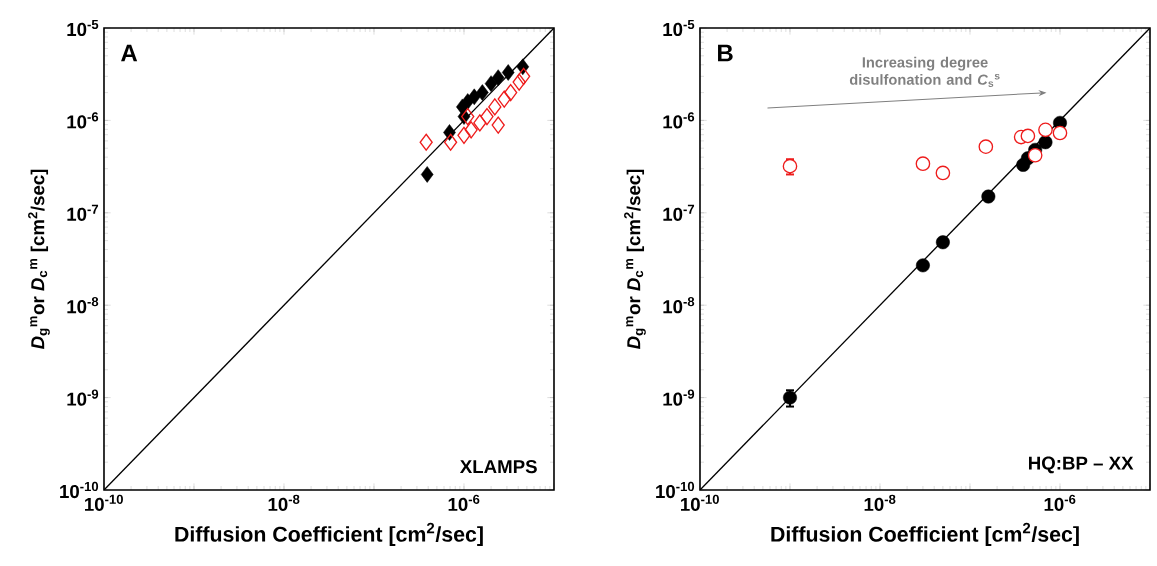  What do you see at coordinates (725, 53) in the screenshot?
I see `annotation: B` at bounding box center [725, 53].